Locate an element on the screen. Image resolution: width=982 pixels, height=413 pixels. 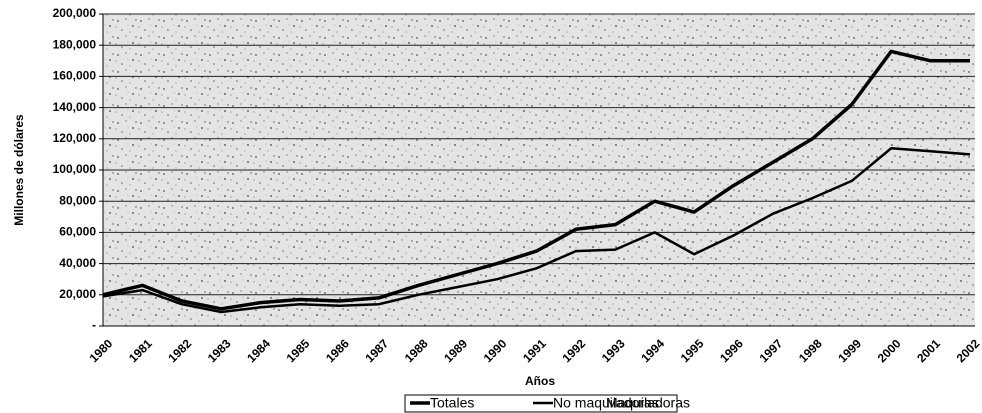
x-tick-label: 1993 is located at coordinates (613, 350).